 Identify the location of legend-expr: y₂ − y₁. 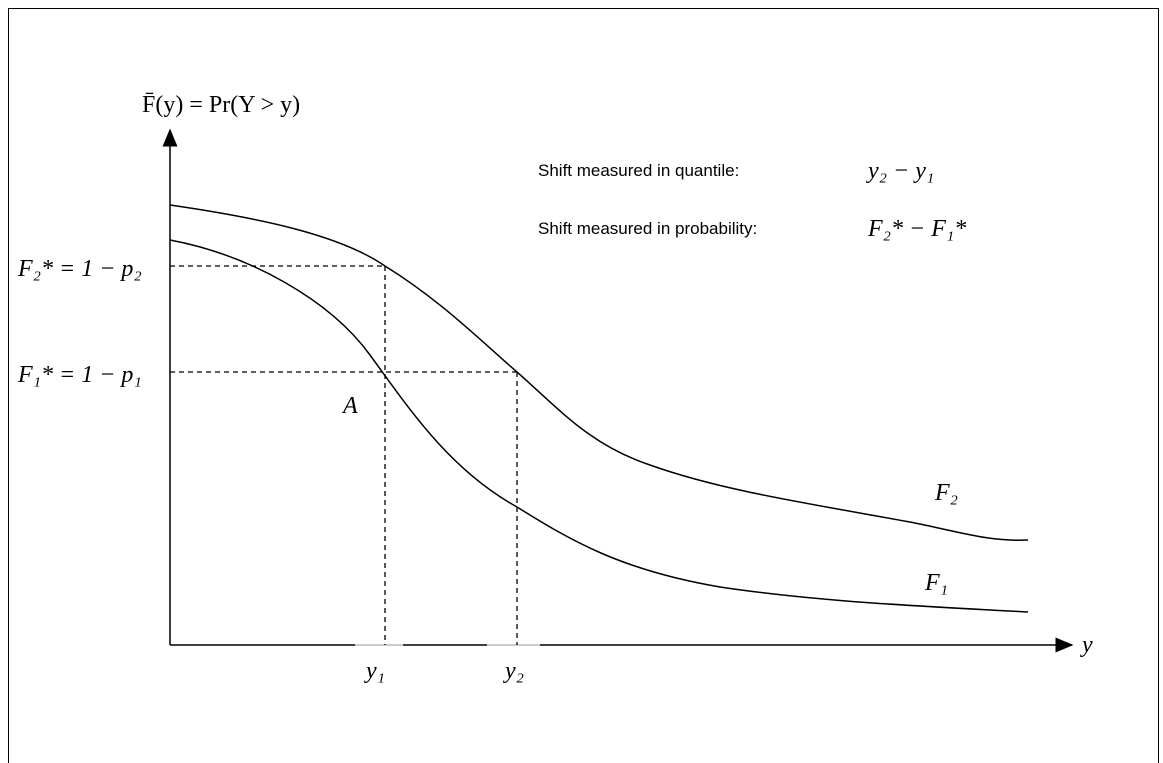
(900, 171).